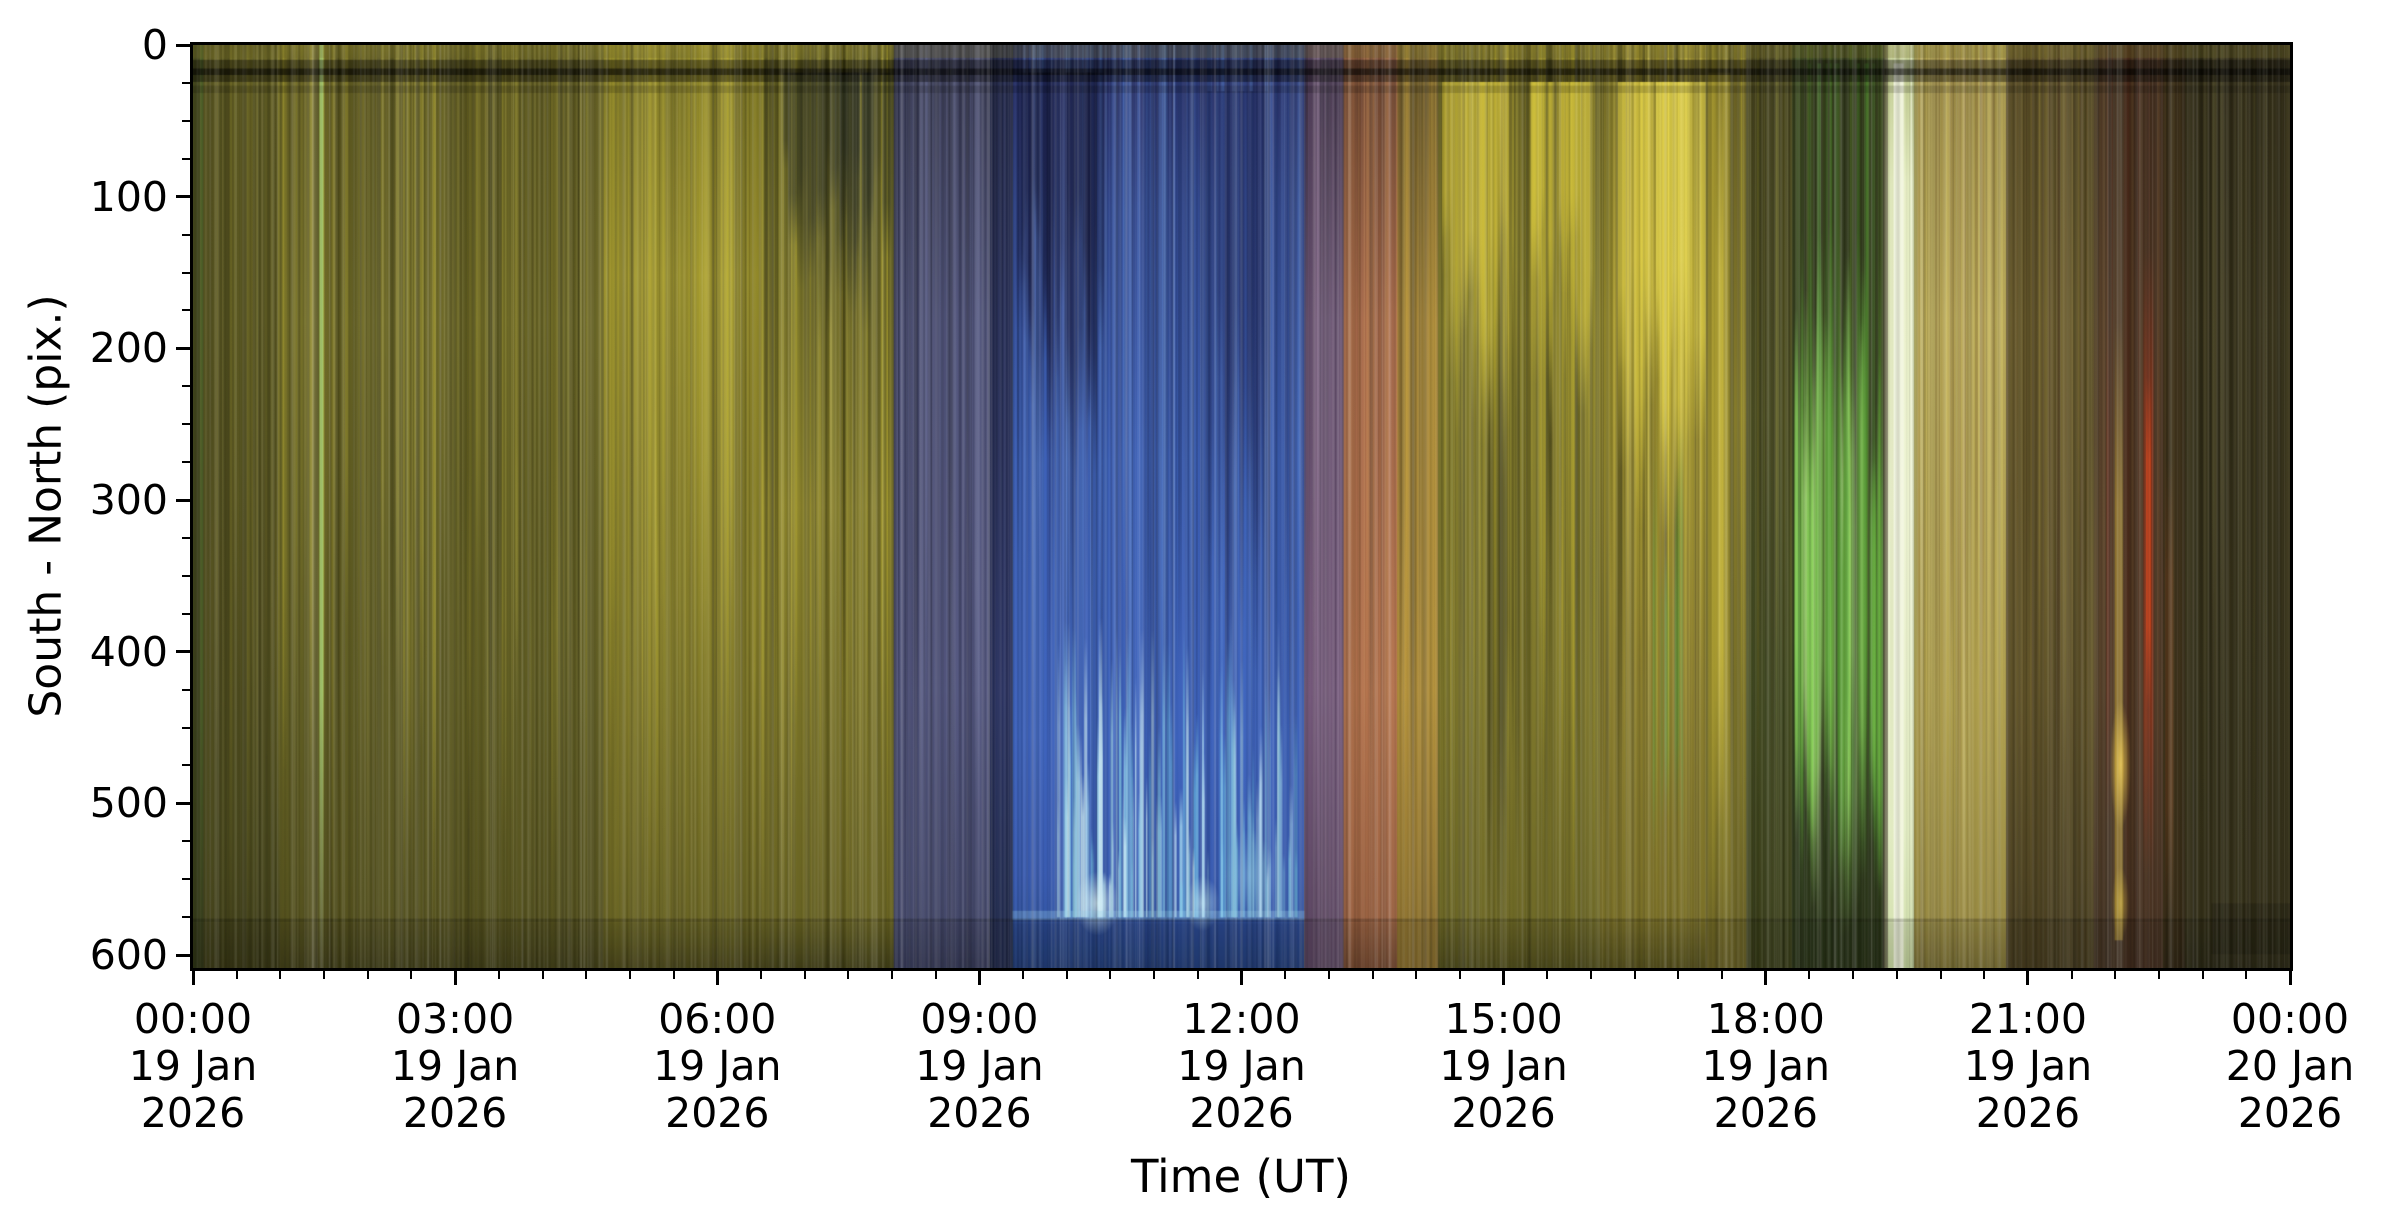 The width and height of the screenshot is (2385, 1227). I want to click on x-tick-label: 00:00 20 Jan 2026, so click(2262, 1066).